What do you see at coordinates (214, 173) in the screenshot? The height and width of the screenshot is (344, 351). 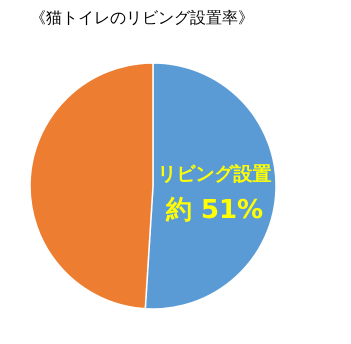 I see `slice-label: リビング設置` at bounding box center [214, 173].